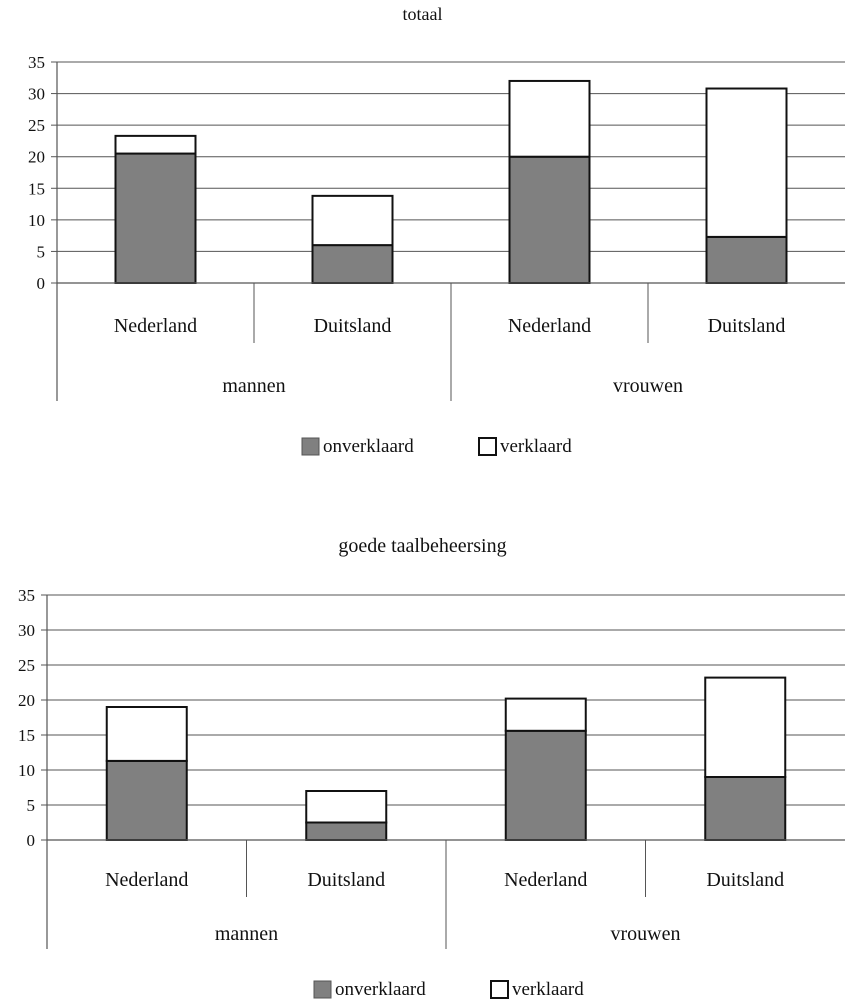 The image size is (845, 1007). Describe the element at coordinates (422, 546) in the screenshot. I see `chart-title: goede taalbeheersing` at that location.